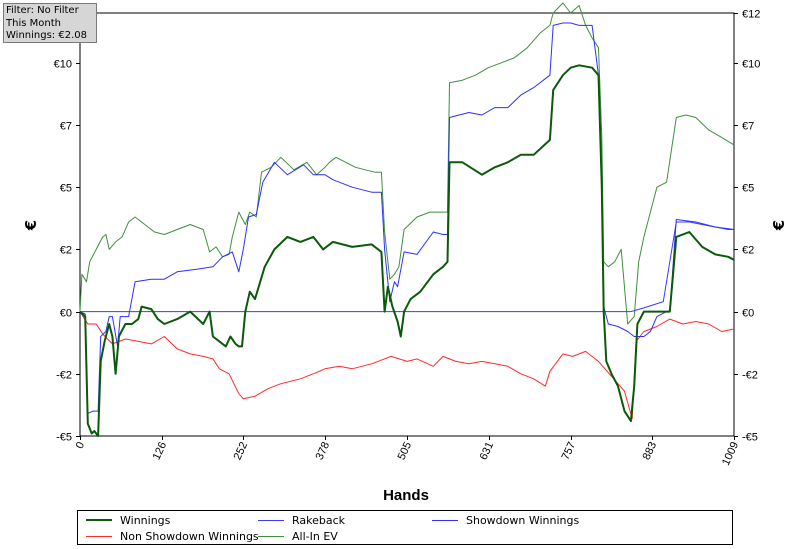 Image resolution: width=800 pixels, height=549 pixels. What do you see at coordinates (523, 520) in the screenshot?
I see `legend-label: Showdown Winnings` at bounding box center [523, 520].